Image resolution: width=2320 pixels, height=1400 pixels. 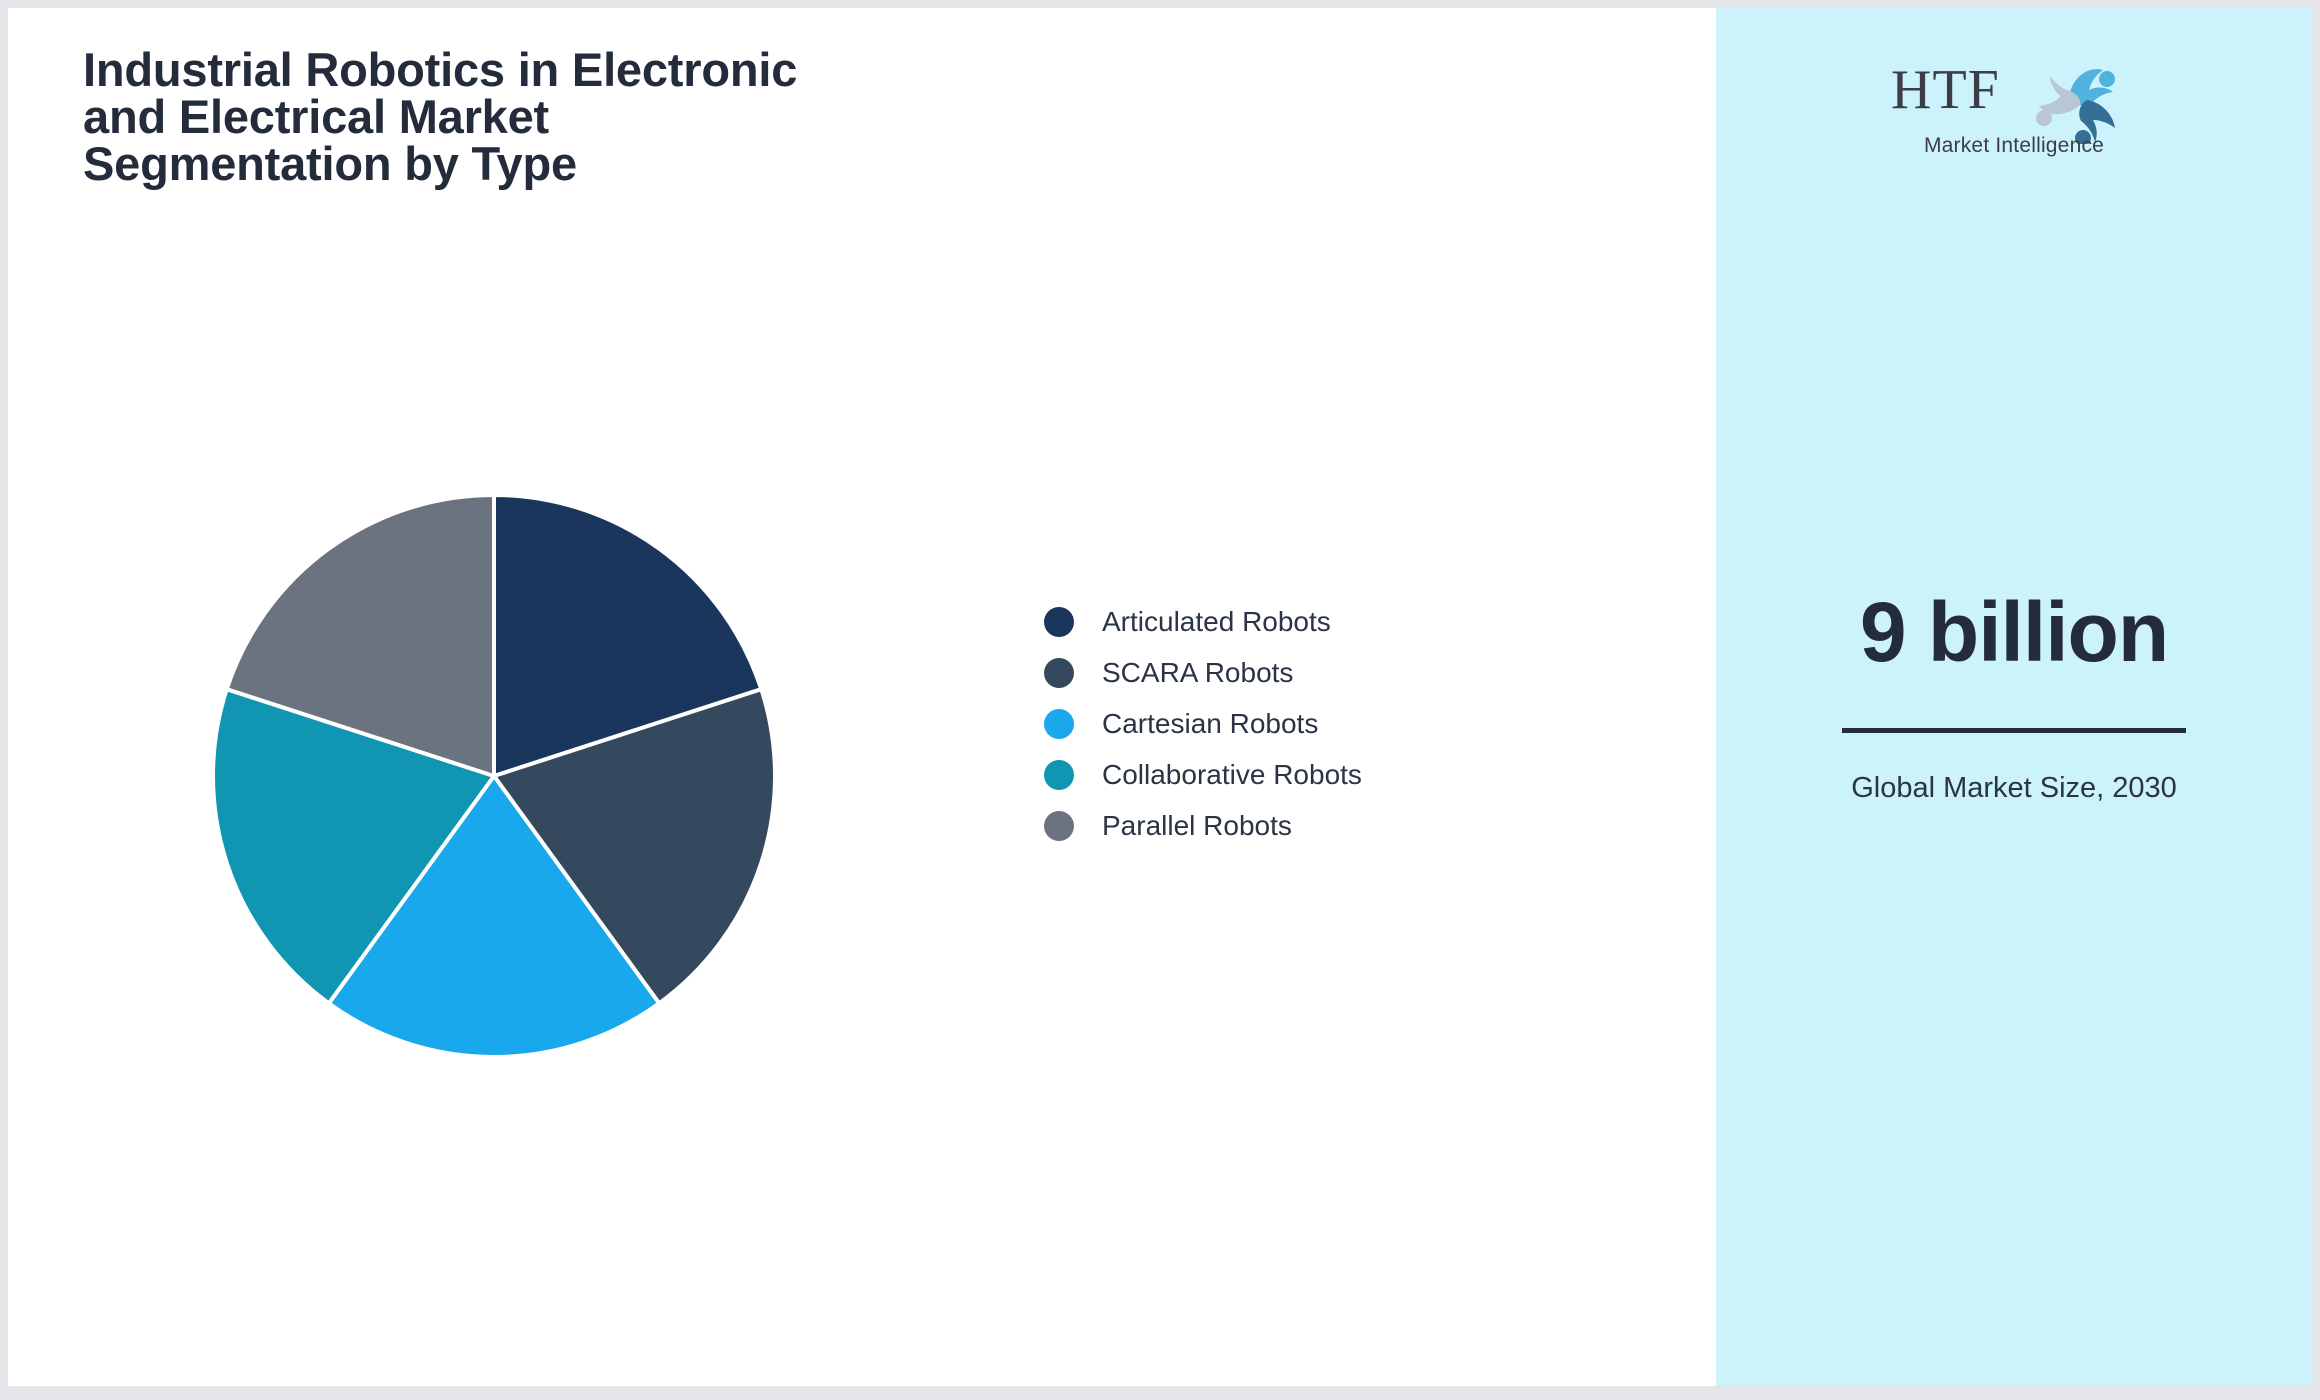 What do you see at coordinates (353, 846) in the screenshot?
I see `pie-slice-collaborative-robots` at bounding box center [353, 846].